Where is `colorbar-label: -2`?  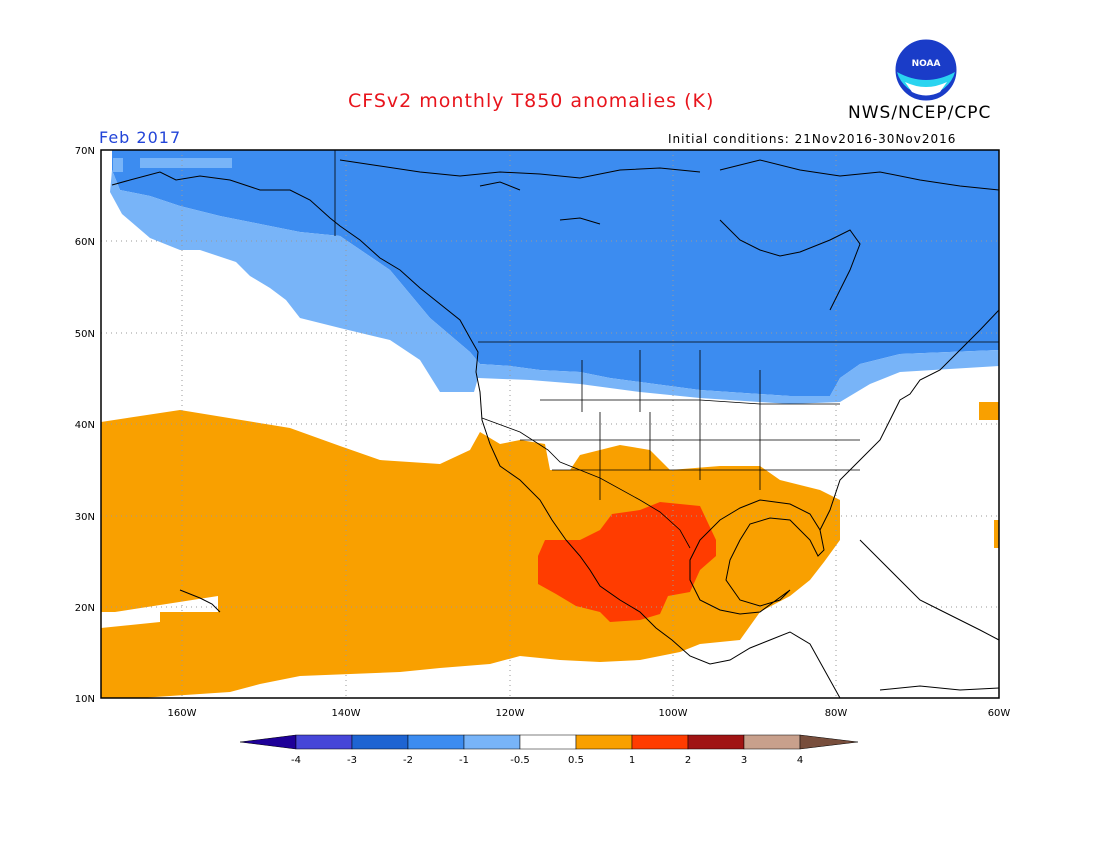
colorbar-label: -2 is located at coordinates (408, 760).